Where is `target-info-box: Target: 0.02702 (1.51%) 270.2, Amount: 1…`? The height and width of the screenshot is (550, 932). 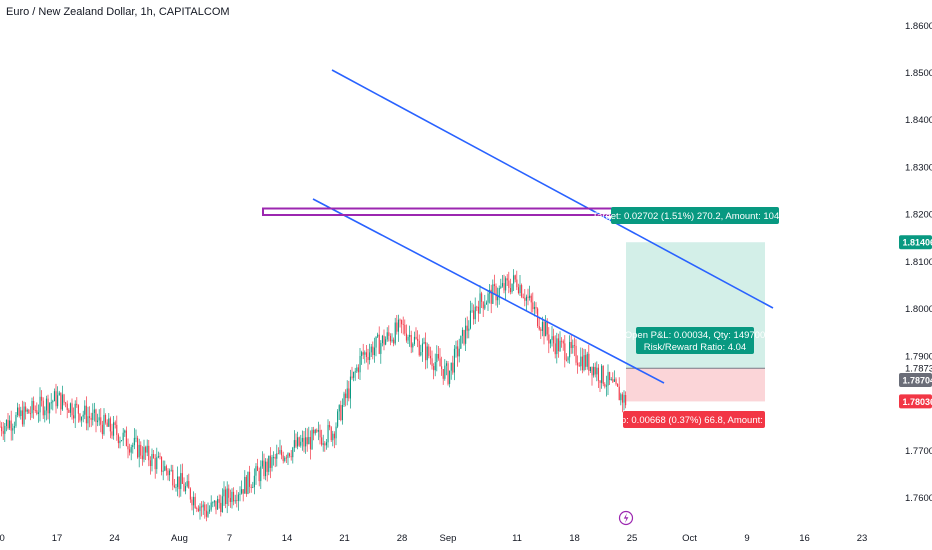
target-info-box: Target: 0.02702 (1.51%) 270.2, Amount: 1… is located at coordinates (695, 215).